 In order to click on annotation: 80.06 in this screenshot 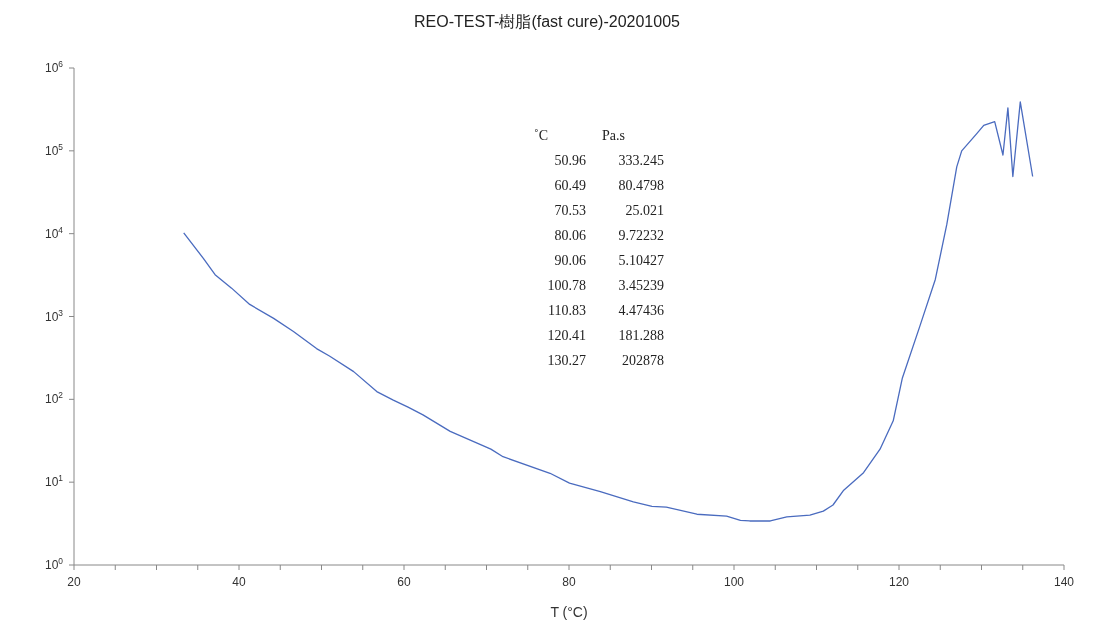, I will do `click(569, 236)`.